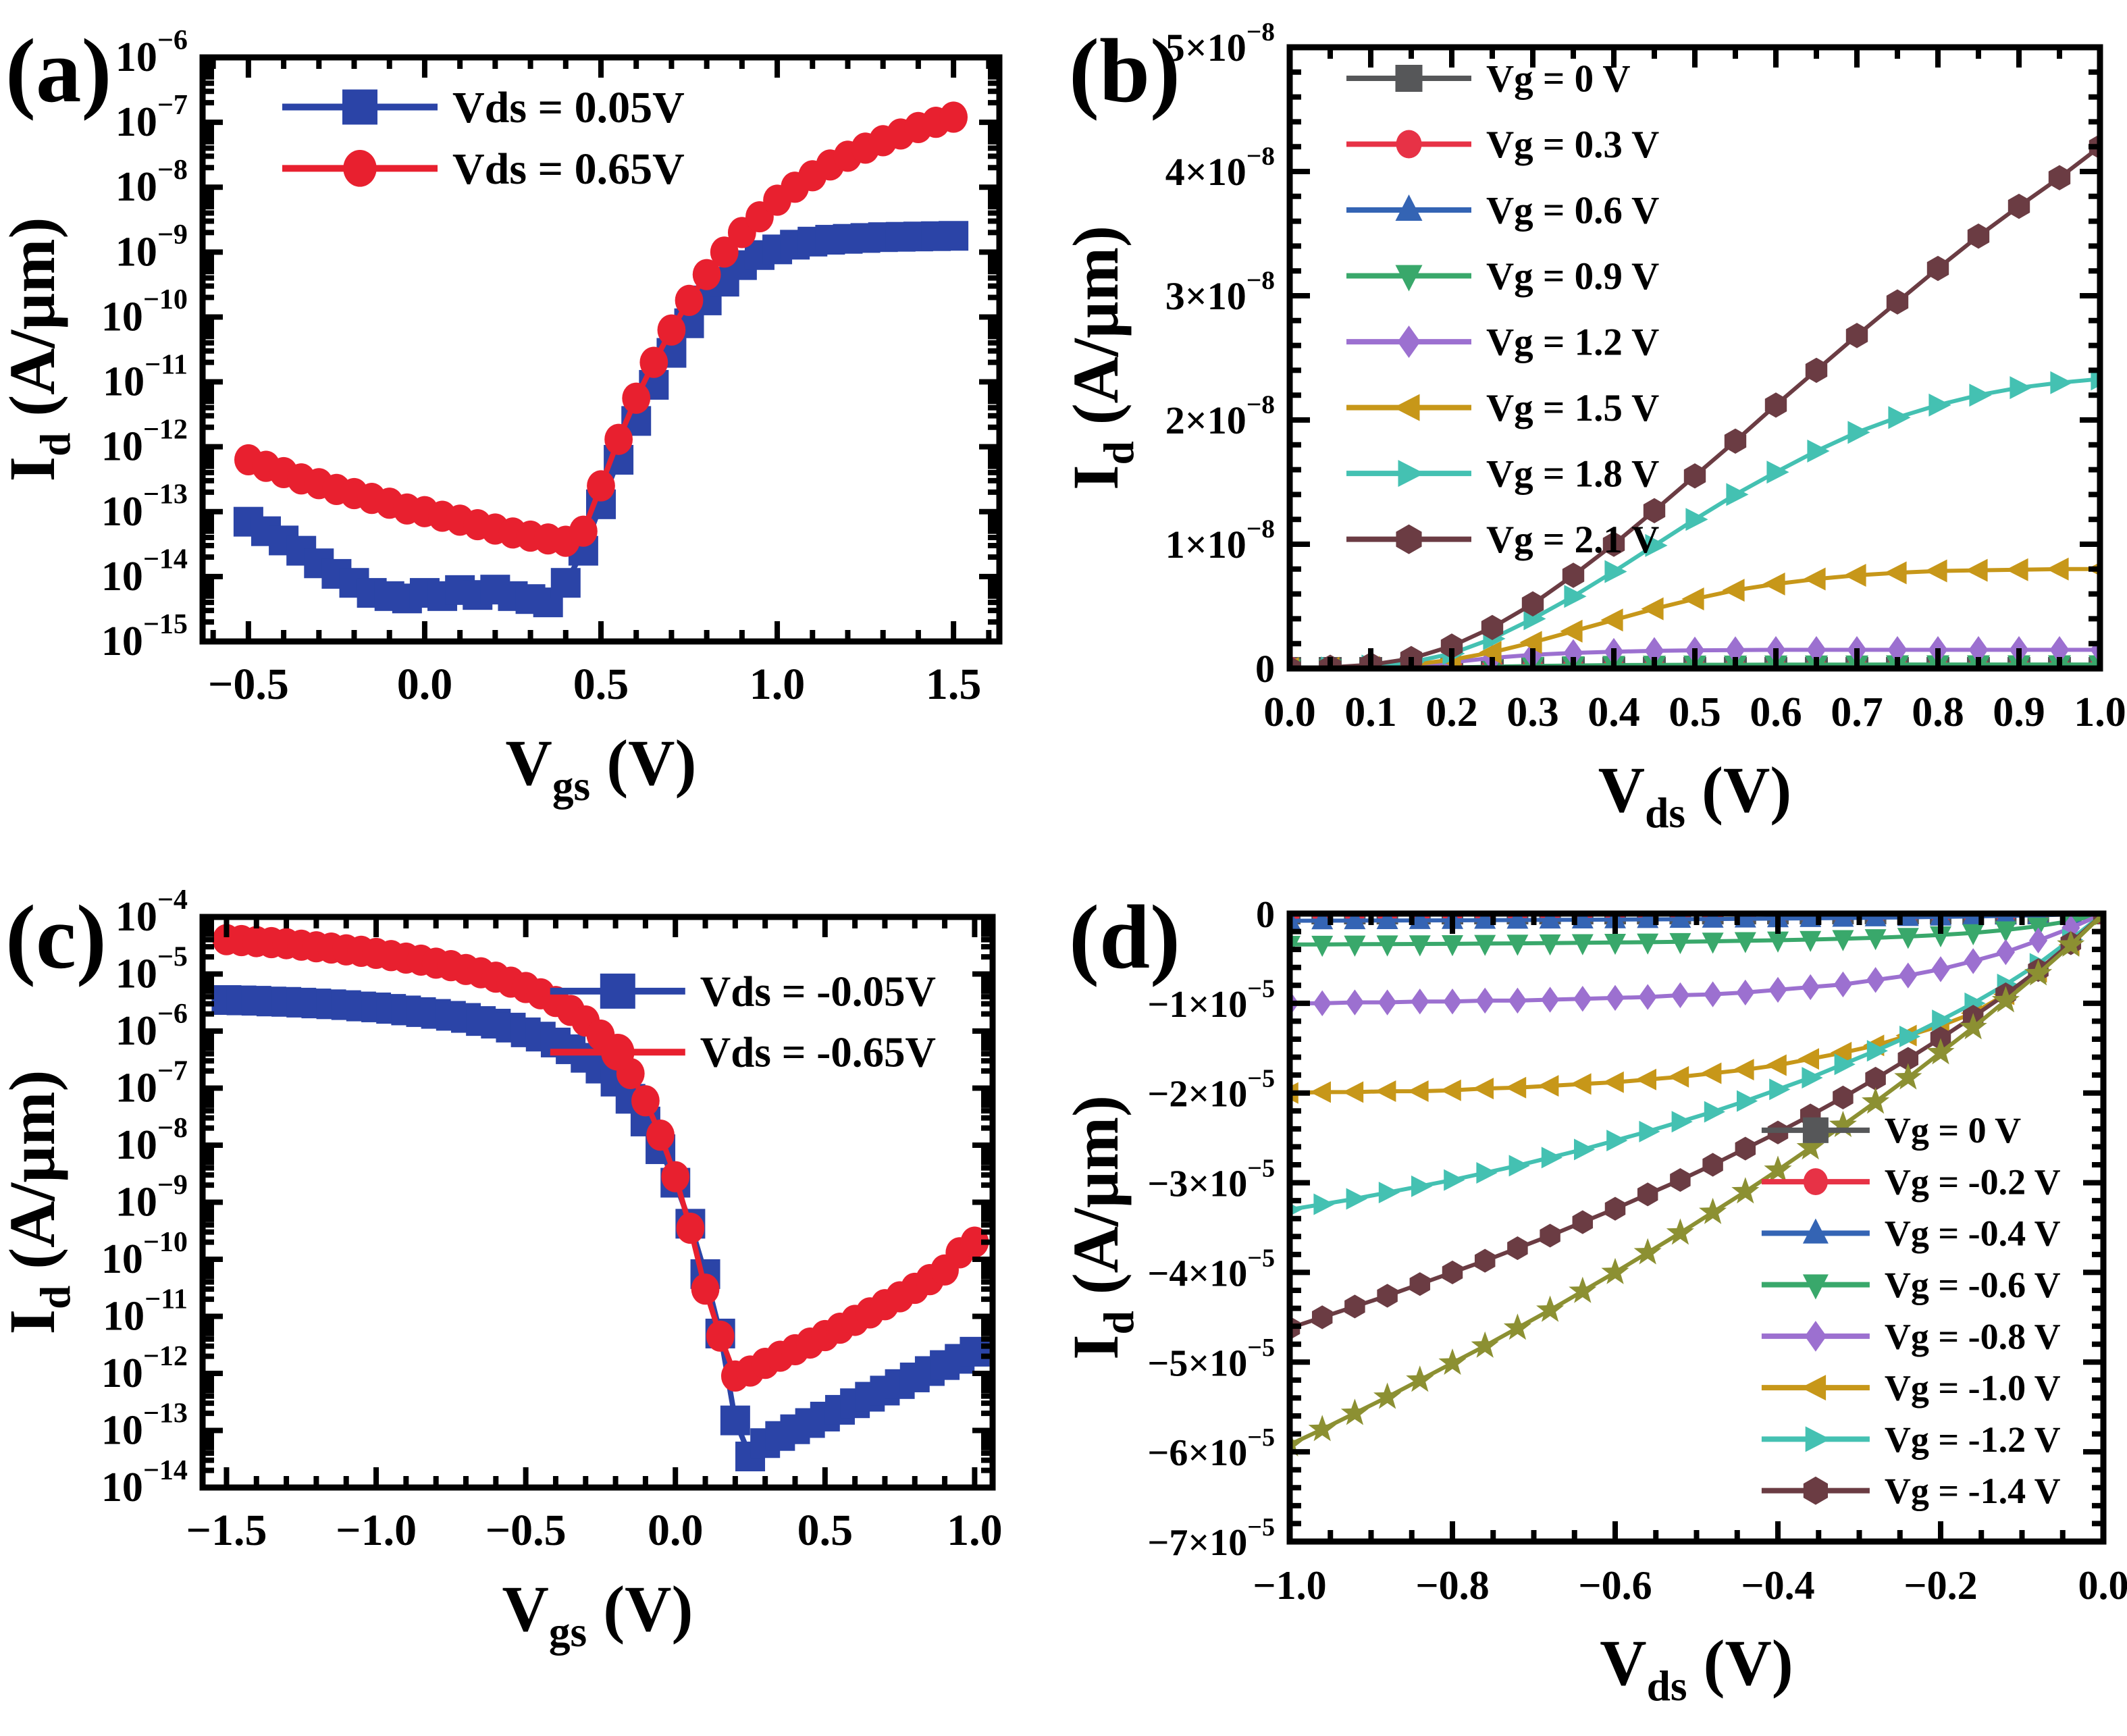  I want to click on x-tick-label: −0.6, so click(1615, 1585).